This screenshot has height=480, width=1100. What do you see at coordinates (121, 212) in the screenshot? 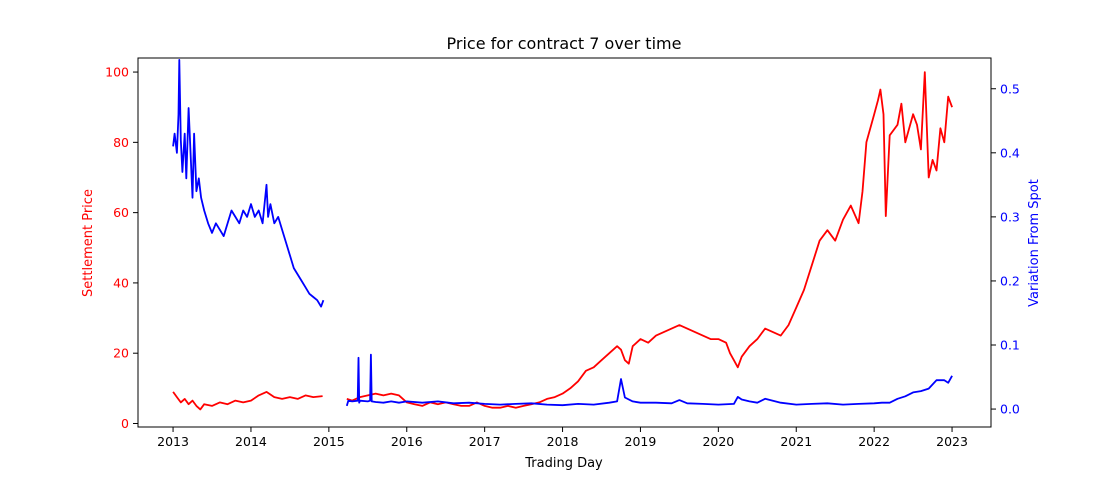
I see `y-left-tick-label: 60` at bounding box center [121, 212].